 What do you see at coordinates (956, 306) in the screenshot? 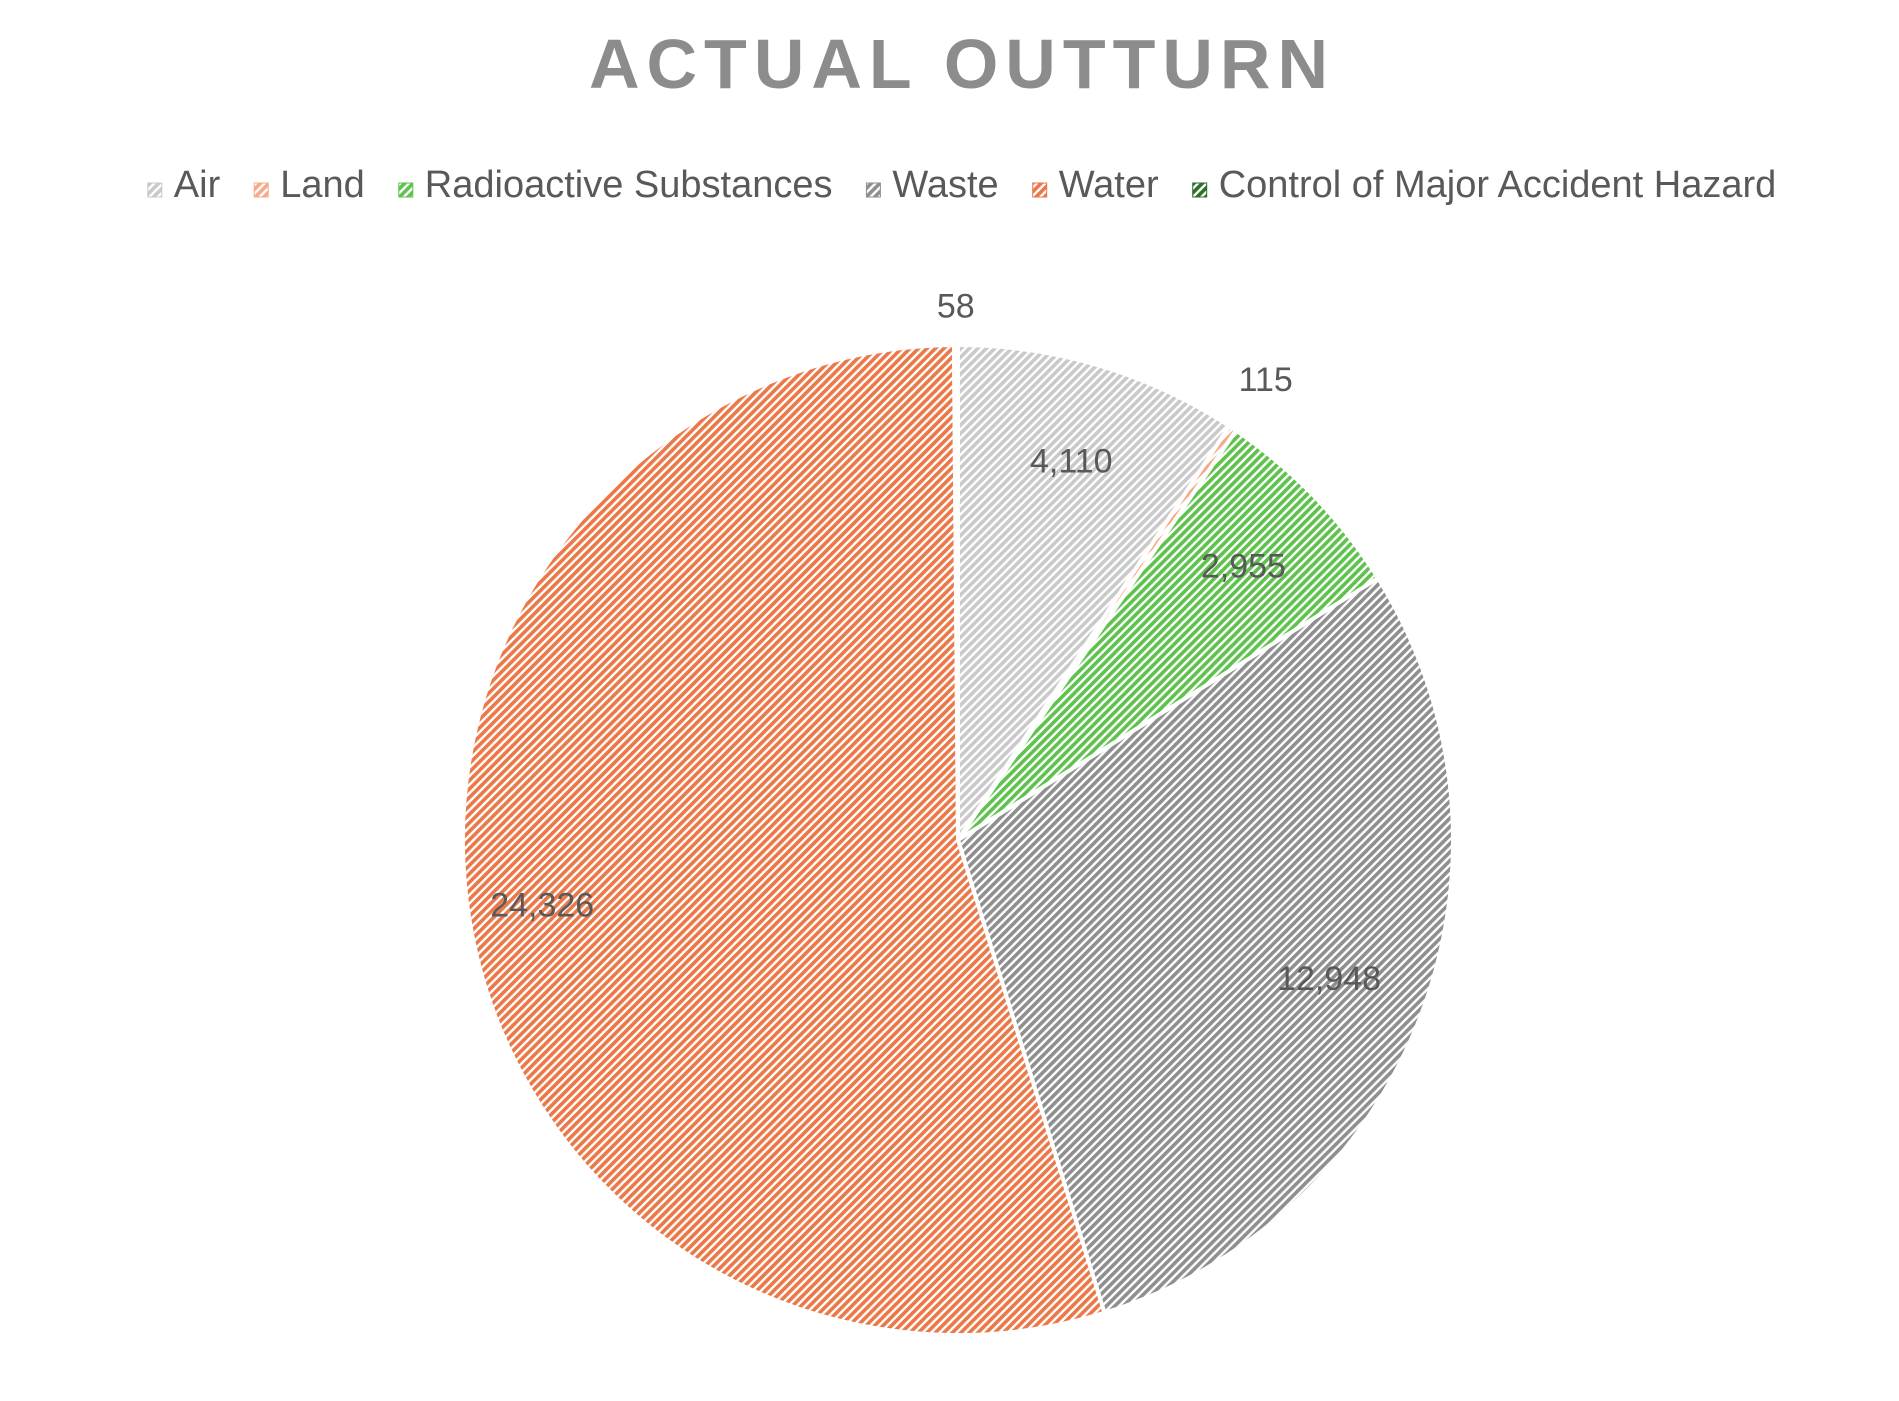
I see `data-label-control-of-major-accident-hazard: 58` at bounding box center [956, 306].